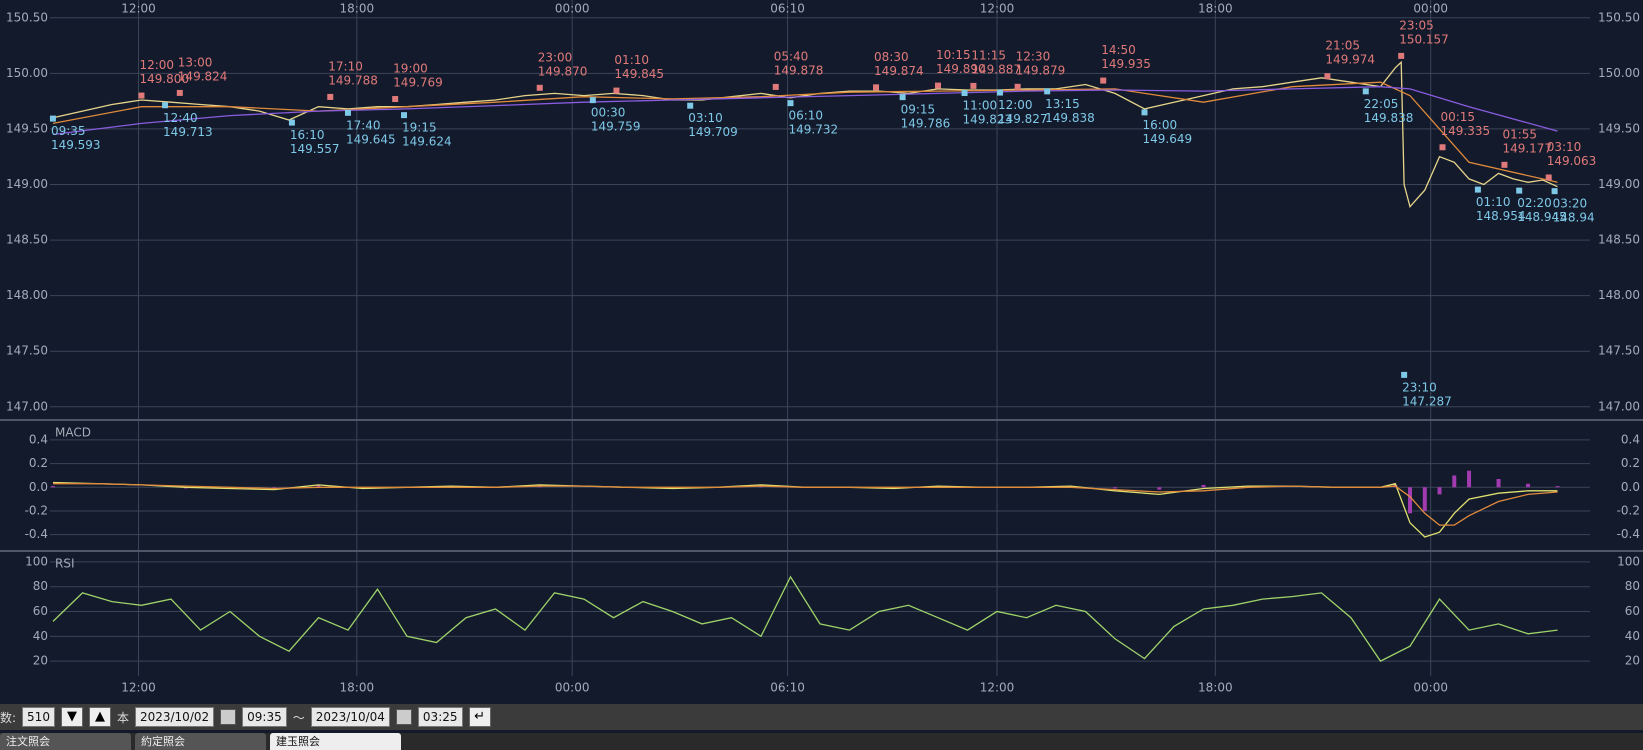 This screenshot has height=750, width=1643. Describe the element at coordinates (1632, 661) in the screenshot. I see `y-tick-label: 20` at that location.